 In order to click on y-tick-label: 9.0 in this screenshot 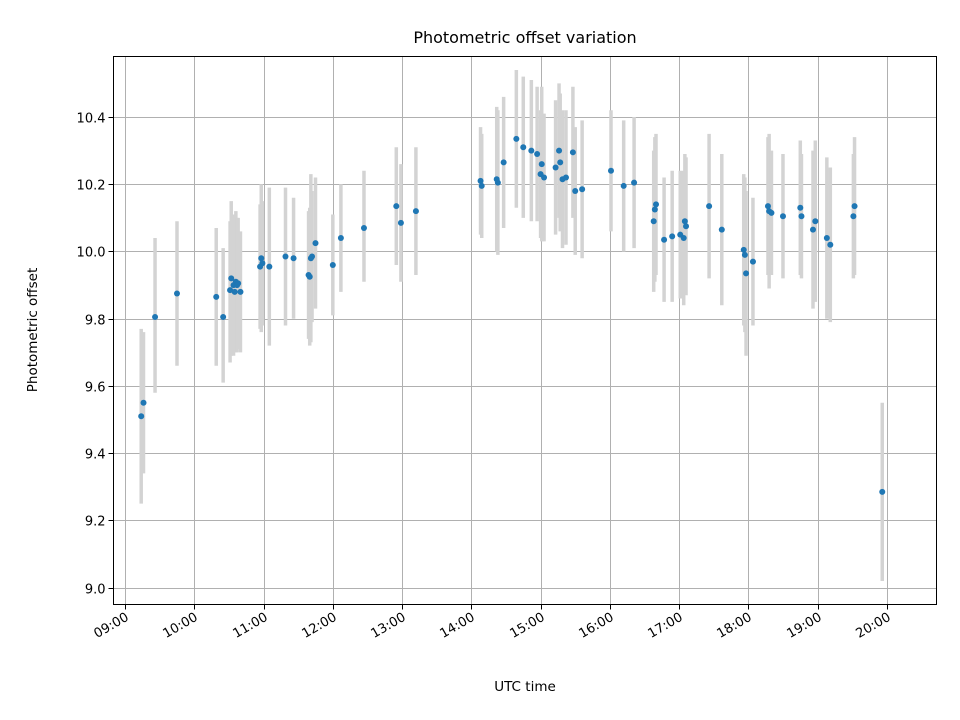, I will do `click(95, 590)`.